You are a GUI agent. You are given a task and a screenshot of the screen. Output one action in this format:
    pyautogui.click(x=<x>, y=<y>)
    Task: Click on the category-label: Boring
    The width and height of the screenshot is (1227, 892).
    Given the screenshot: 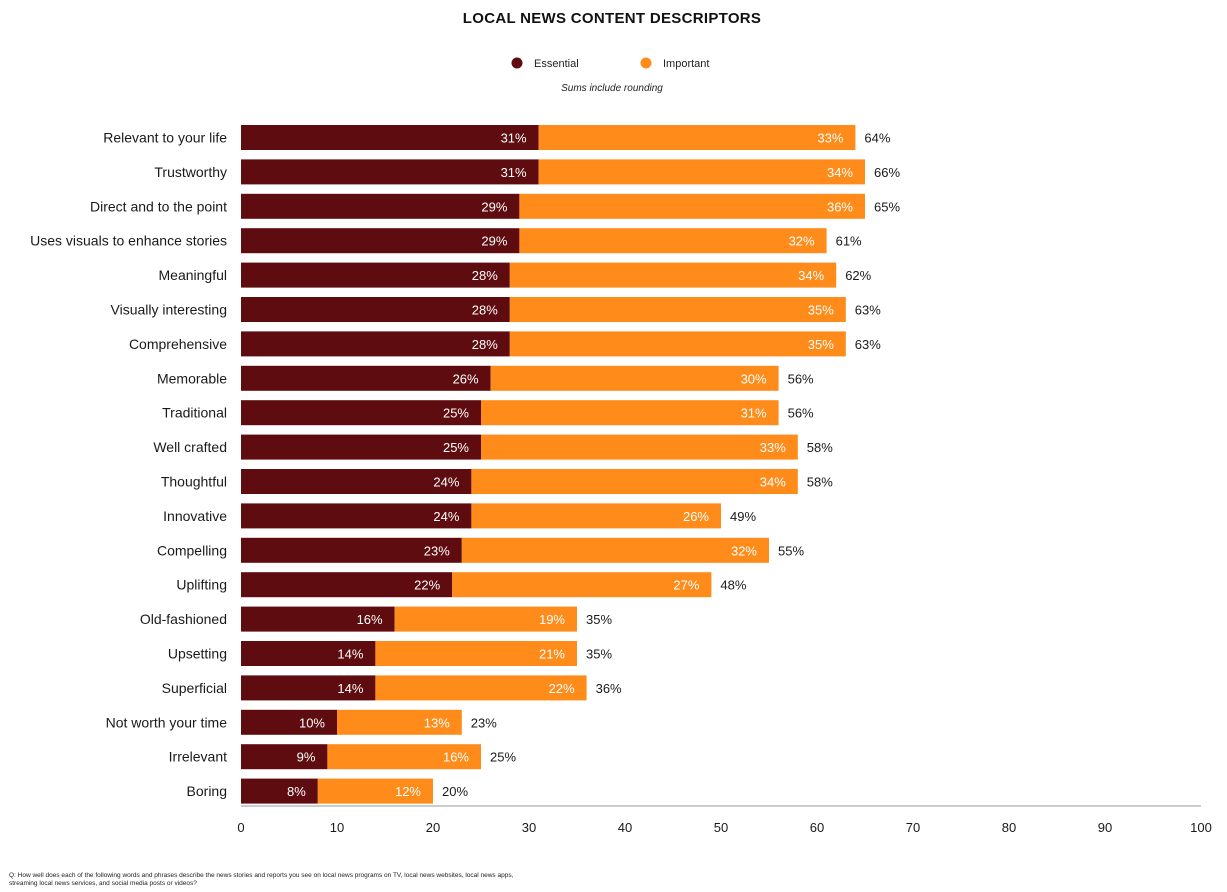 What is the action you would take?
    pyautogui.click(x=207, y=791)
    